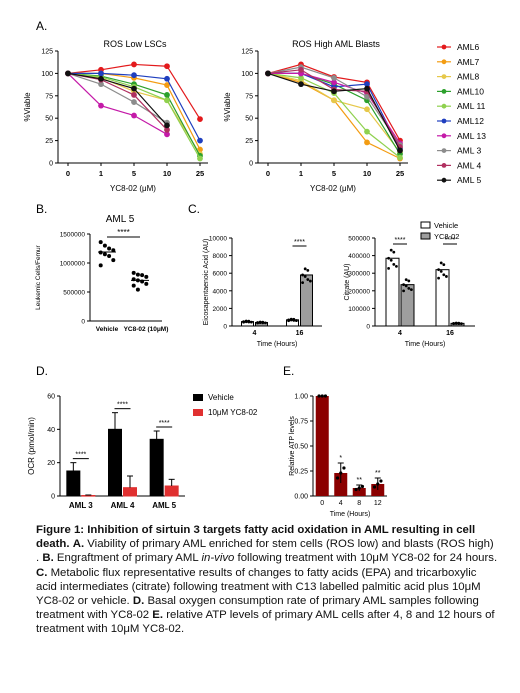  I want to click on A-right-x-tick-label: 5, so click(334, 173).